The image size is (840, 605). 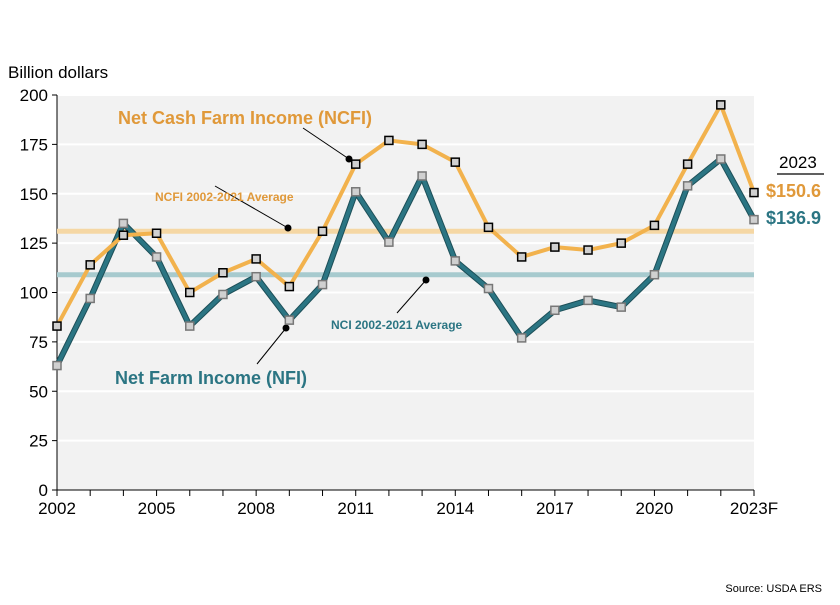 What do you see at coordinates (355, 508) in the screenshot?
I see `x-tick-label: 2011` at bounding box center [355, 508].